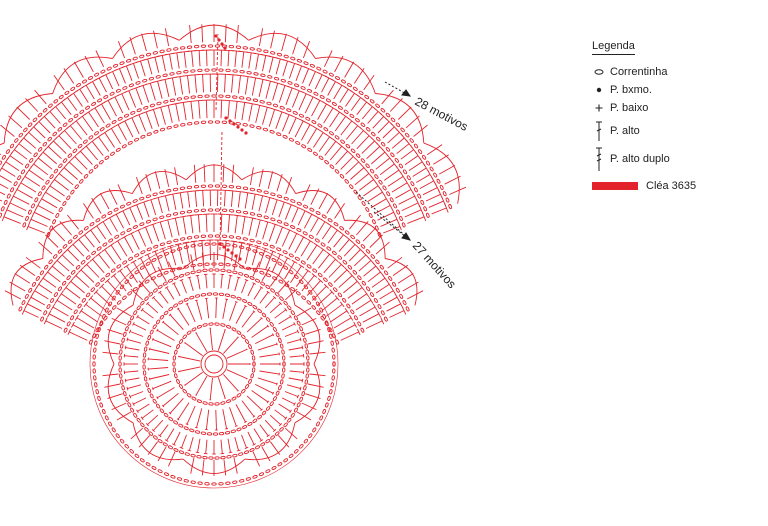 The height and width of the screenshot is (526, 768). I want to click on legend-item-color: Cléa 3635, so click(672, 186).